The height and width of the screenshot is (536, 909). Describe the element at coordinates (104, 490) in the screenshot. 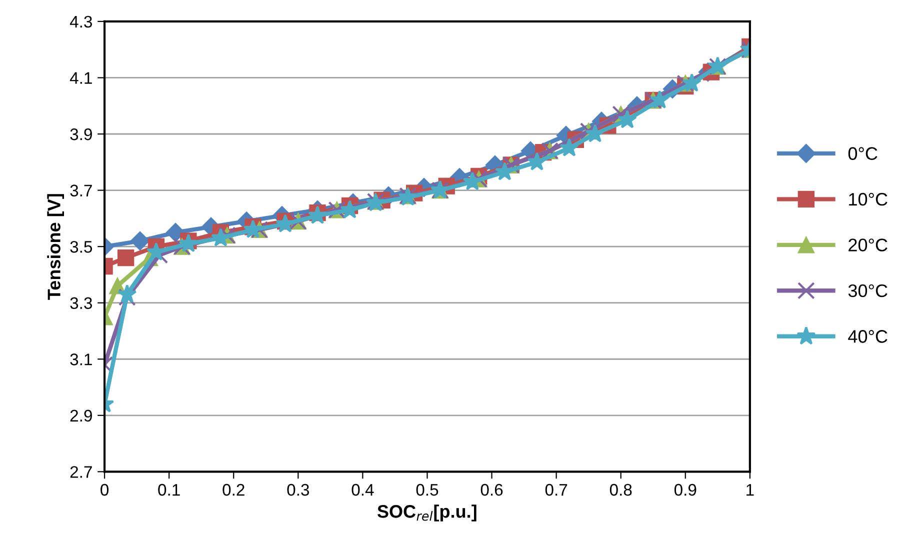

I see `x-tick-label: 0` at that location.